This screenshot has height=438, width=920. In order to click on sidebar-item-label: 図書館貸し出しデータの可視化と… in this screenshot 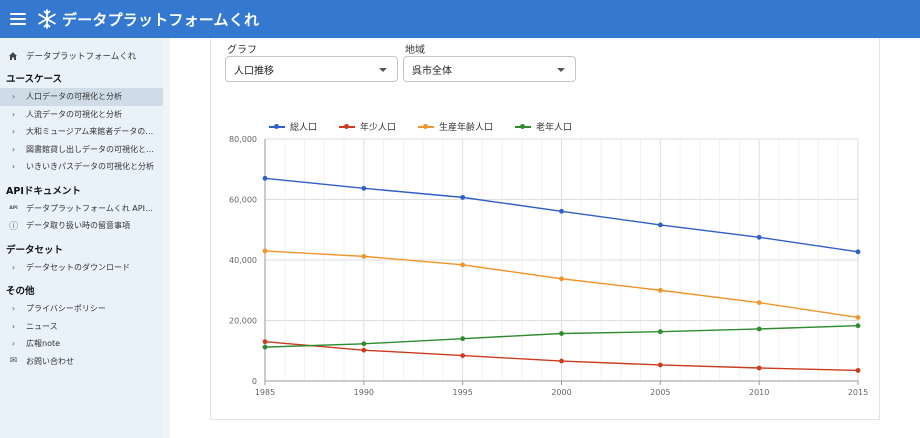, I will do `click(90, 149)`.